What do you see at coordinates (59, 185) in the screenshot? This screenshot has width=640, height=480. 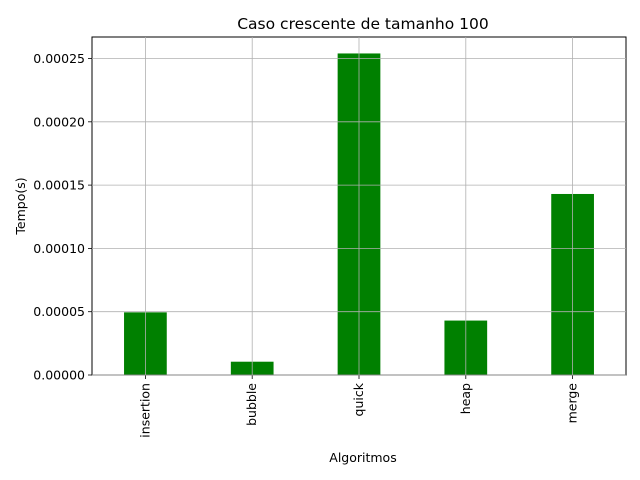 I see `y-tick-label: 0.00015` at bounding box center [59, 185].